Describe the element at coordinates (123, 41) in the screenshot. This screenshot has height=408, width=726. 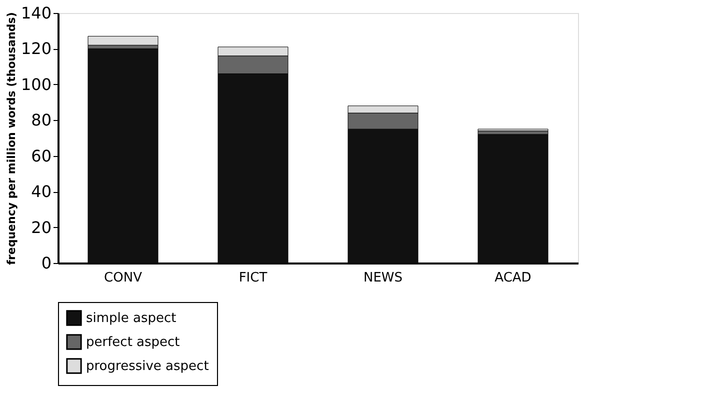
I see `bar` at that location.